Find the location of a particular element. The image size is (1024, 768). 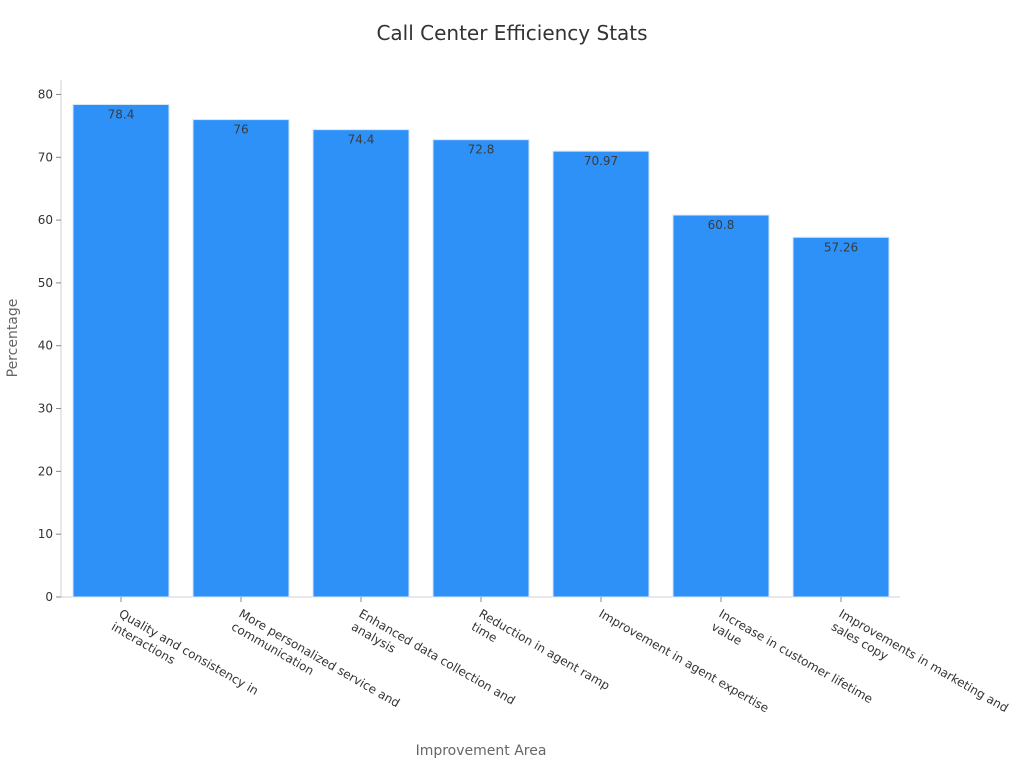

data-labels-group: 78.4 76 74.4 72.8 70.97 60.8 57.26 is located at coordinates (483, 180).